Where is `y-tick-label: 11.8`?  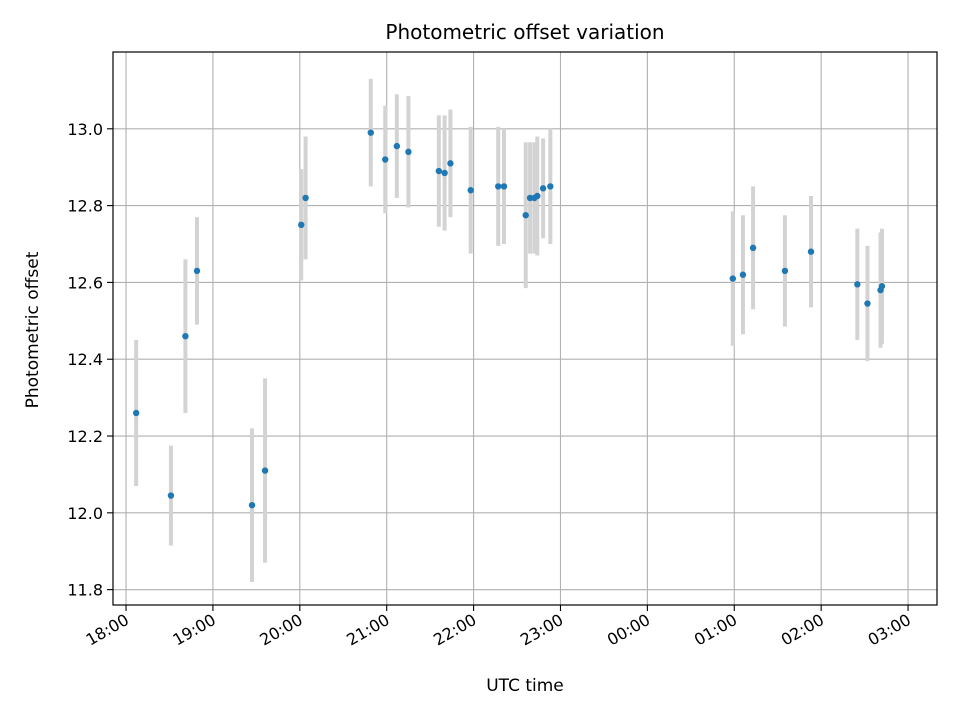
y-tick-label: 11.8 is located at coordinates (85, 590).